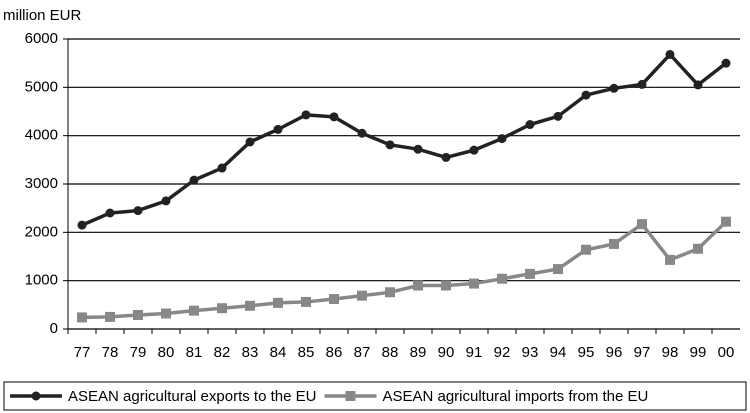  I want to click on x-tick-label: 97, so click(642, 352).